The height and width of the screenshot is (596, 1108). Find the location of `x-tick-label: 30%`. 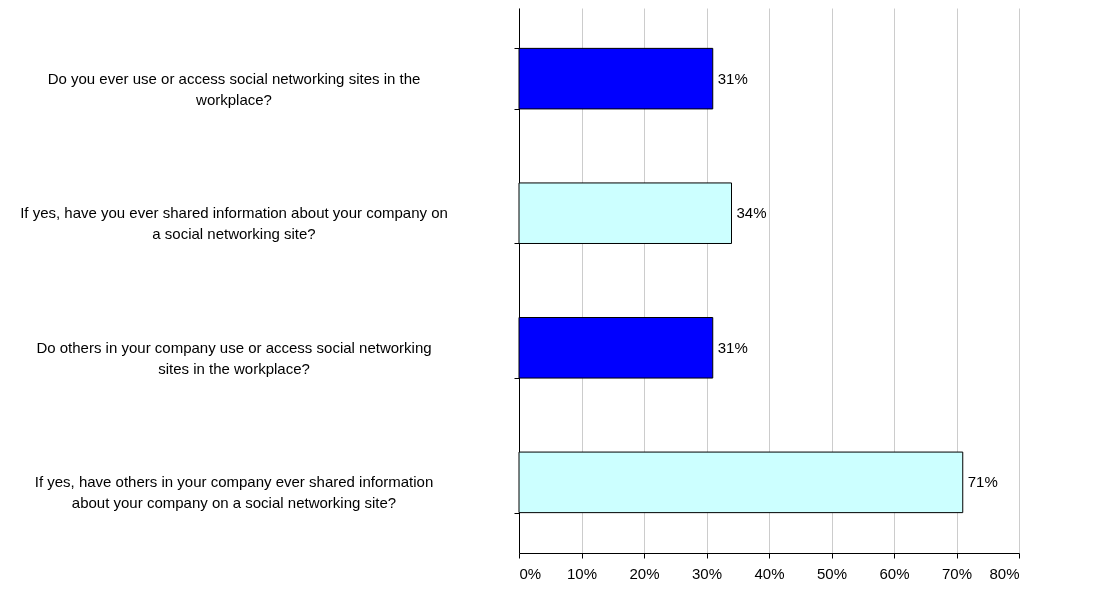

x-tick-label: 30% is located at coordinates (707, 573).